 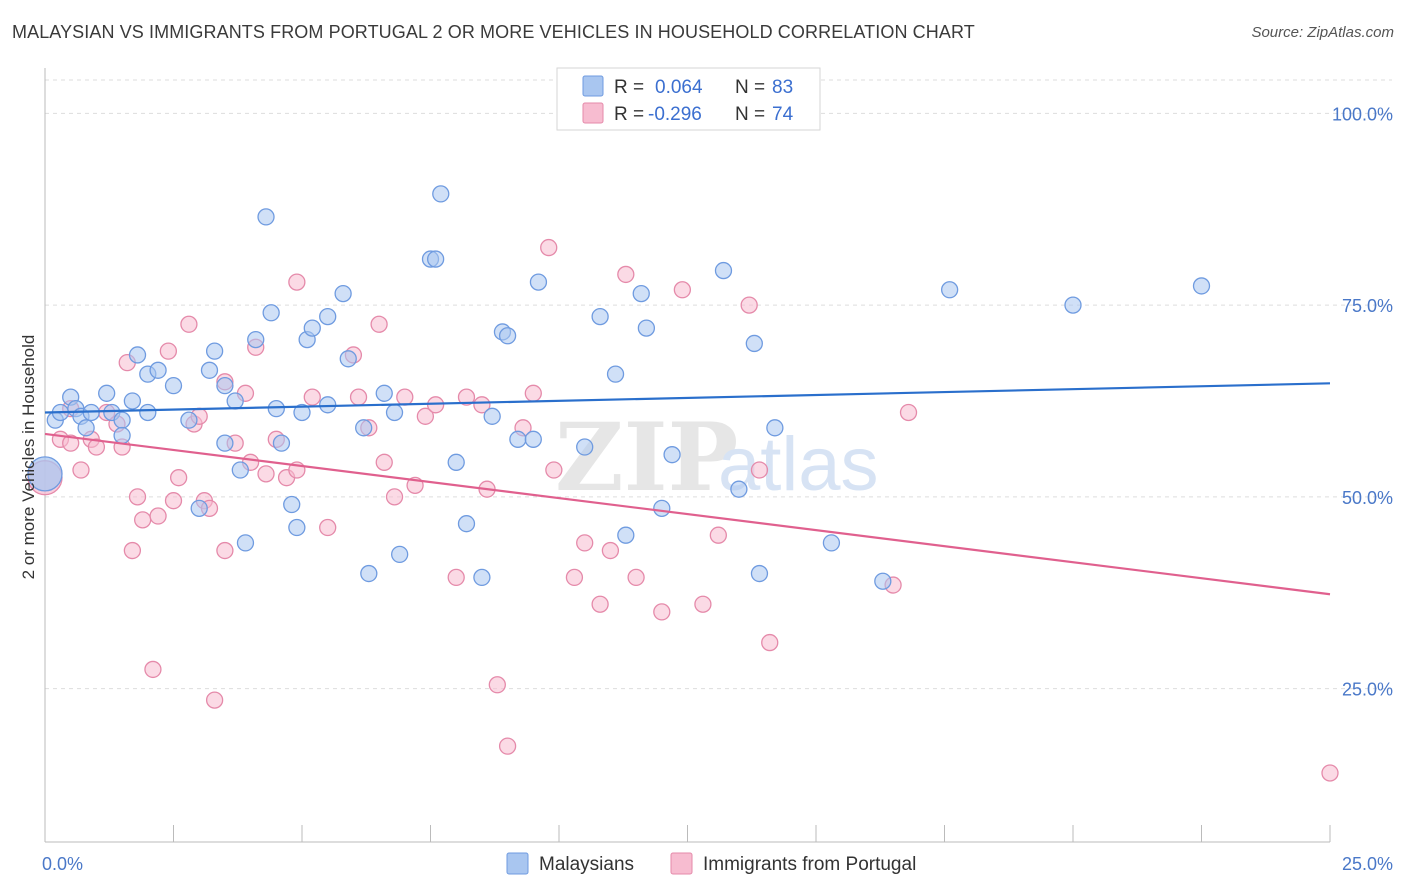 What do you see at coordinates (687, 398) in the screenshot?
I see `trend-line-blue` at bounding box center [687, 398].